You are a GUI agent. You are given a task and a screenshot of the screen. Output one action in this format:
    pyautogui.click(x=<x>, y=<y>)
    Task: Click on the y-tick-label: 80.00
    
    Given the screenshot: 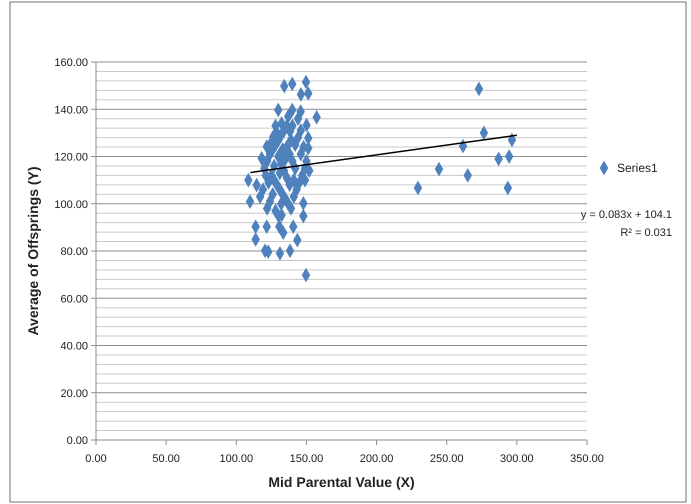 What is the action you would take?
    pyautogui.click(x=74, y=252)
    